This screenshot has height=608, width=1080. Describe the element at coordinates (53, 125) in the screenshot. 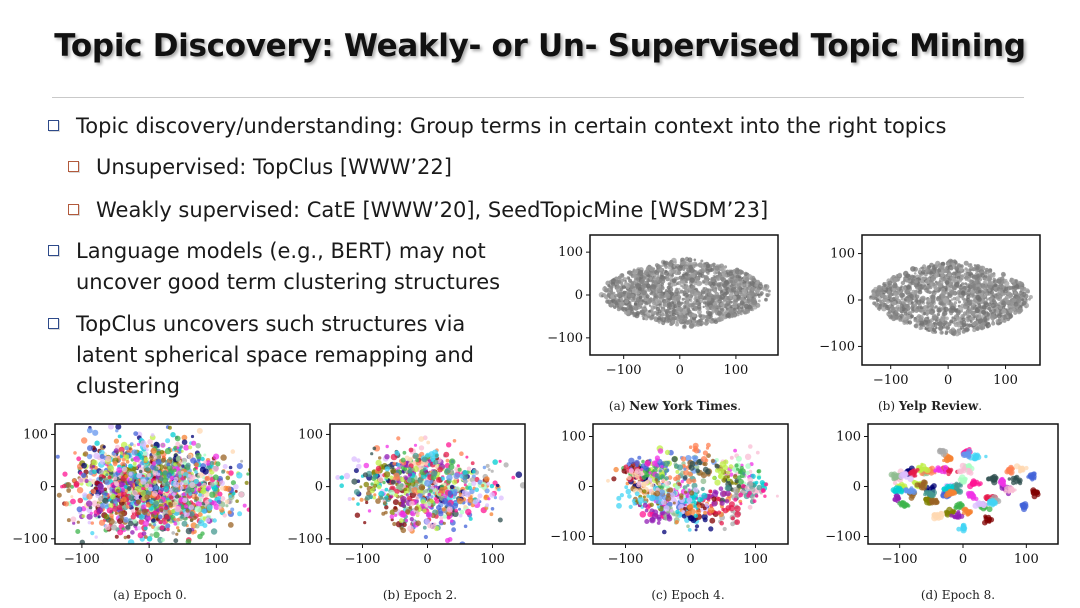

I see `bullet-marker-icon` at that location.